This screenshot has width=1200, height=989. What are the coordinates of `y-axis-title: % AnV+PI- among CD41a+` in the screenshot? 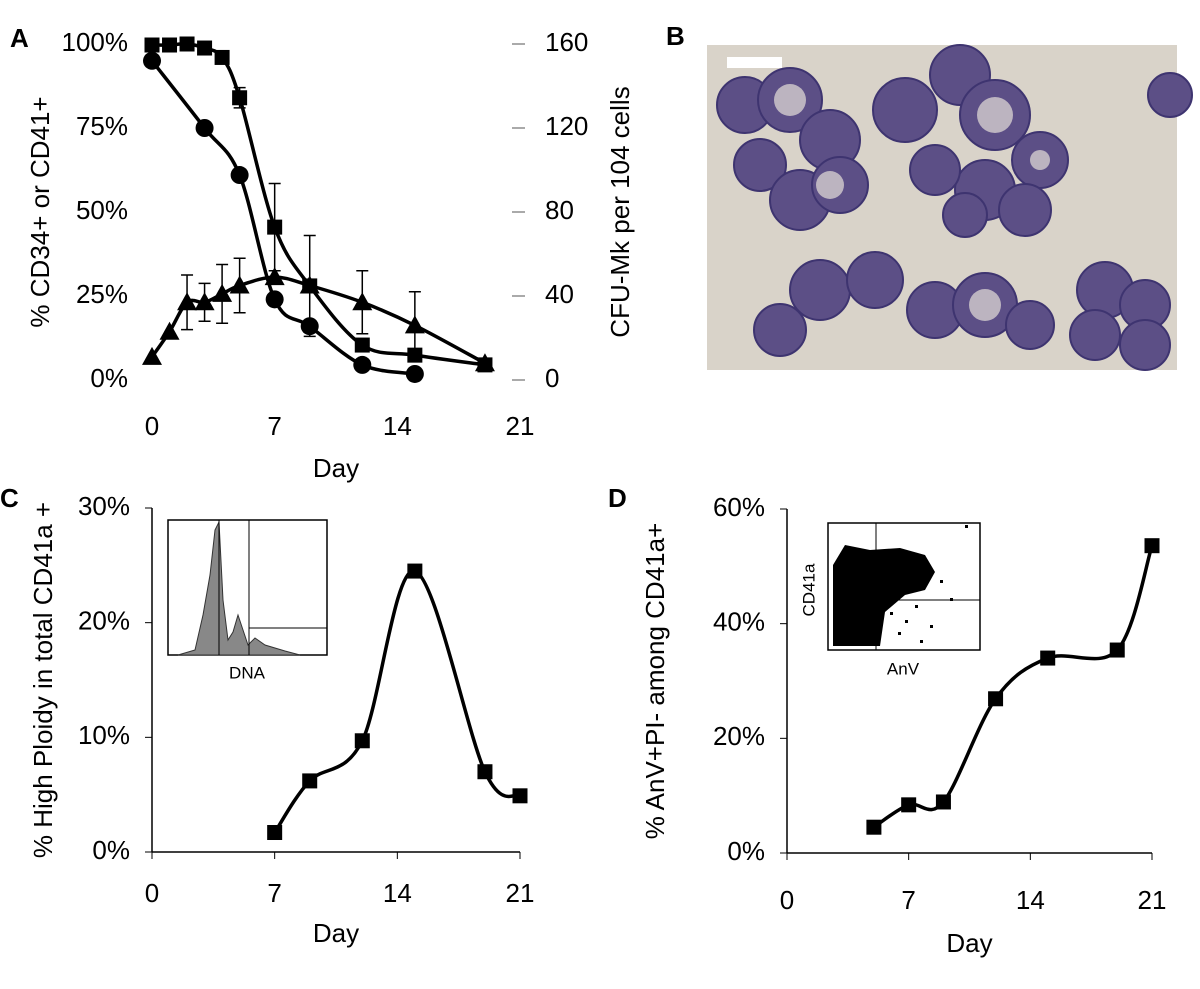 It's located at (655, 681).